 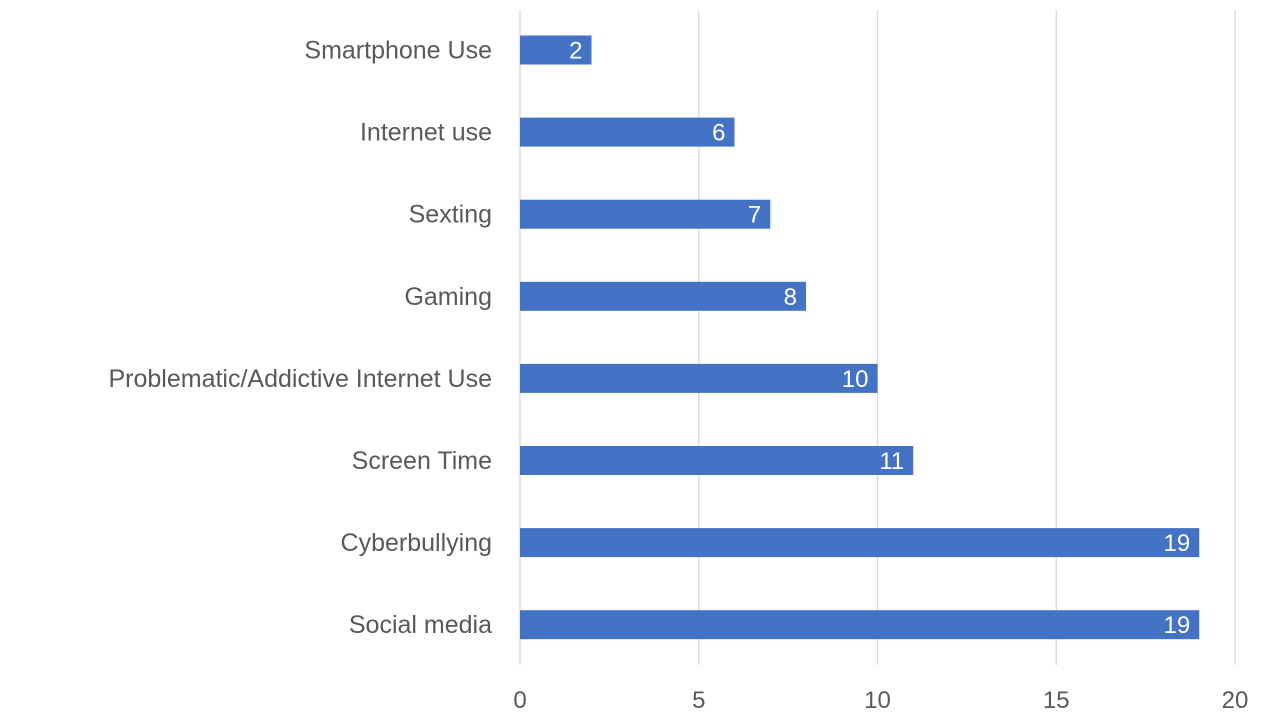 What do you see at coordinates (891, 461) in the screenshot?
I see `bar-value-label: 11` at bounding box center [891, 461].